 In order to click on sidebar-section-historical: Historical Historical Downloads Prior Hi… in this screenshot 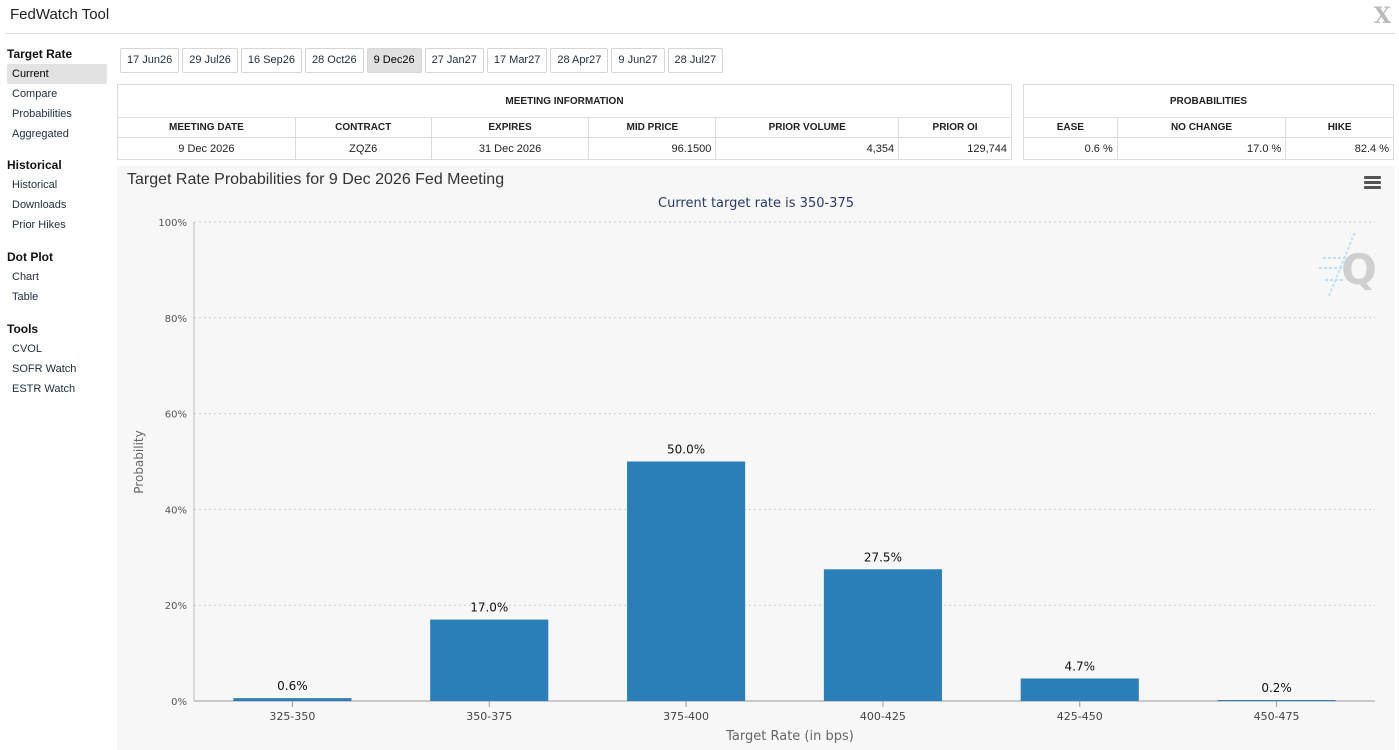, I will do `click(56, 195)`.